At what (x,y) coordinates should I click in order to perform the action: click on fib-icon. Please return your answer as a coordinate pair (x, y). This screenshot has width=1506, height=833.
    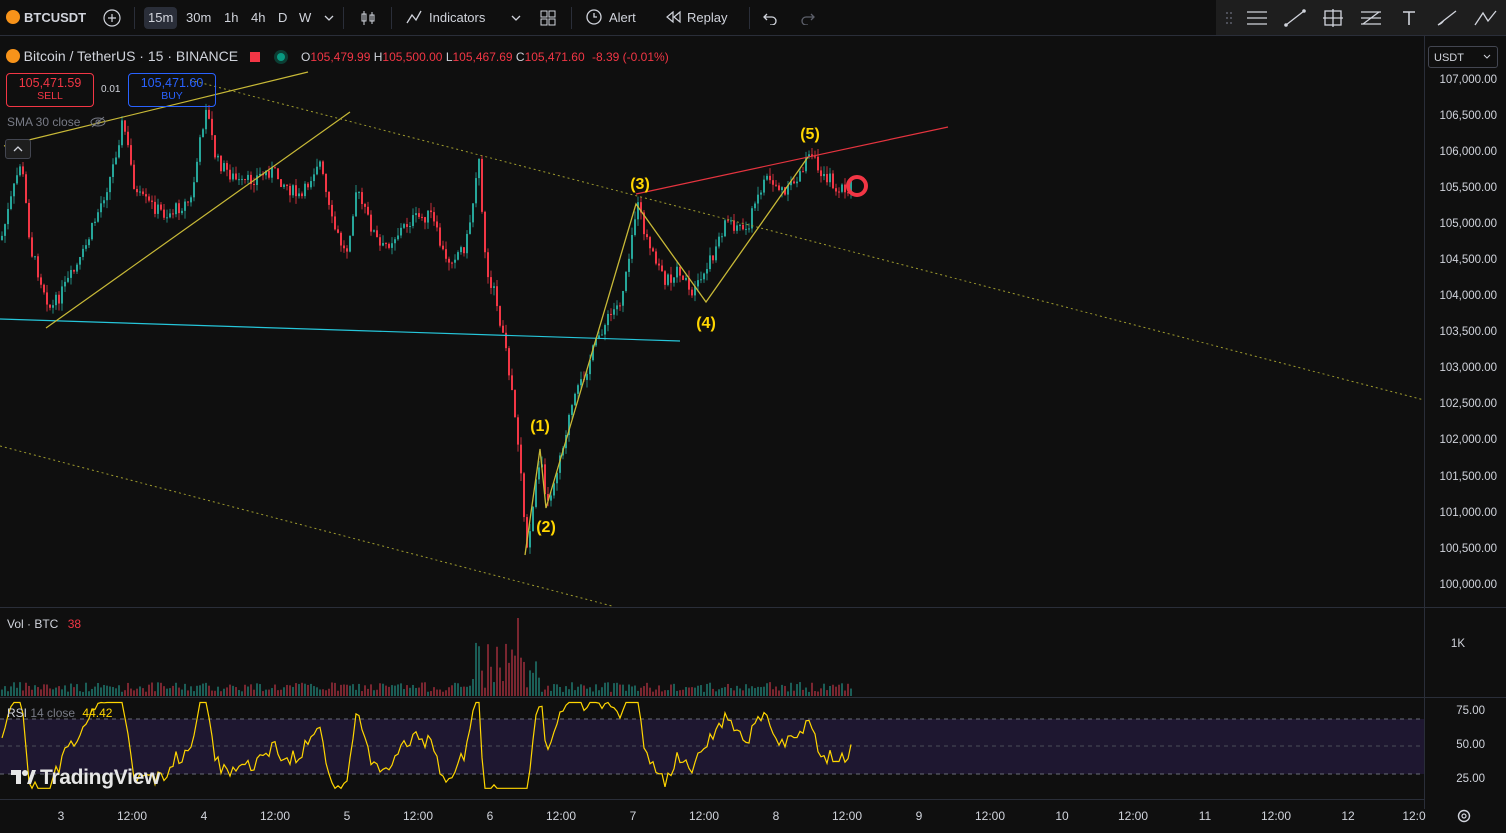
    Looking at the image, I should click on (1371, 18).